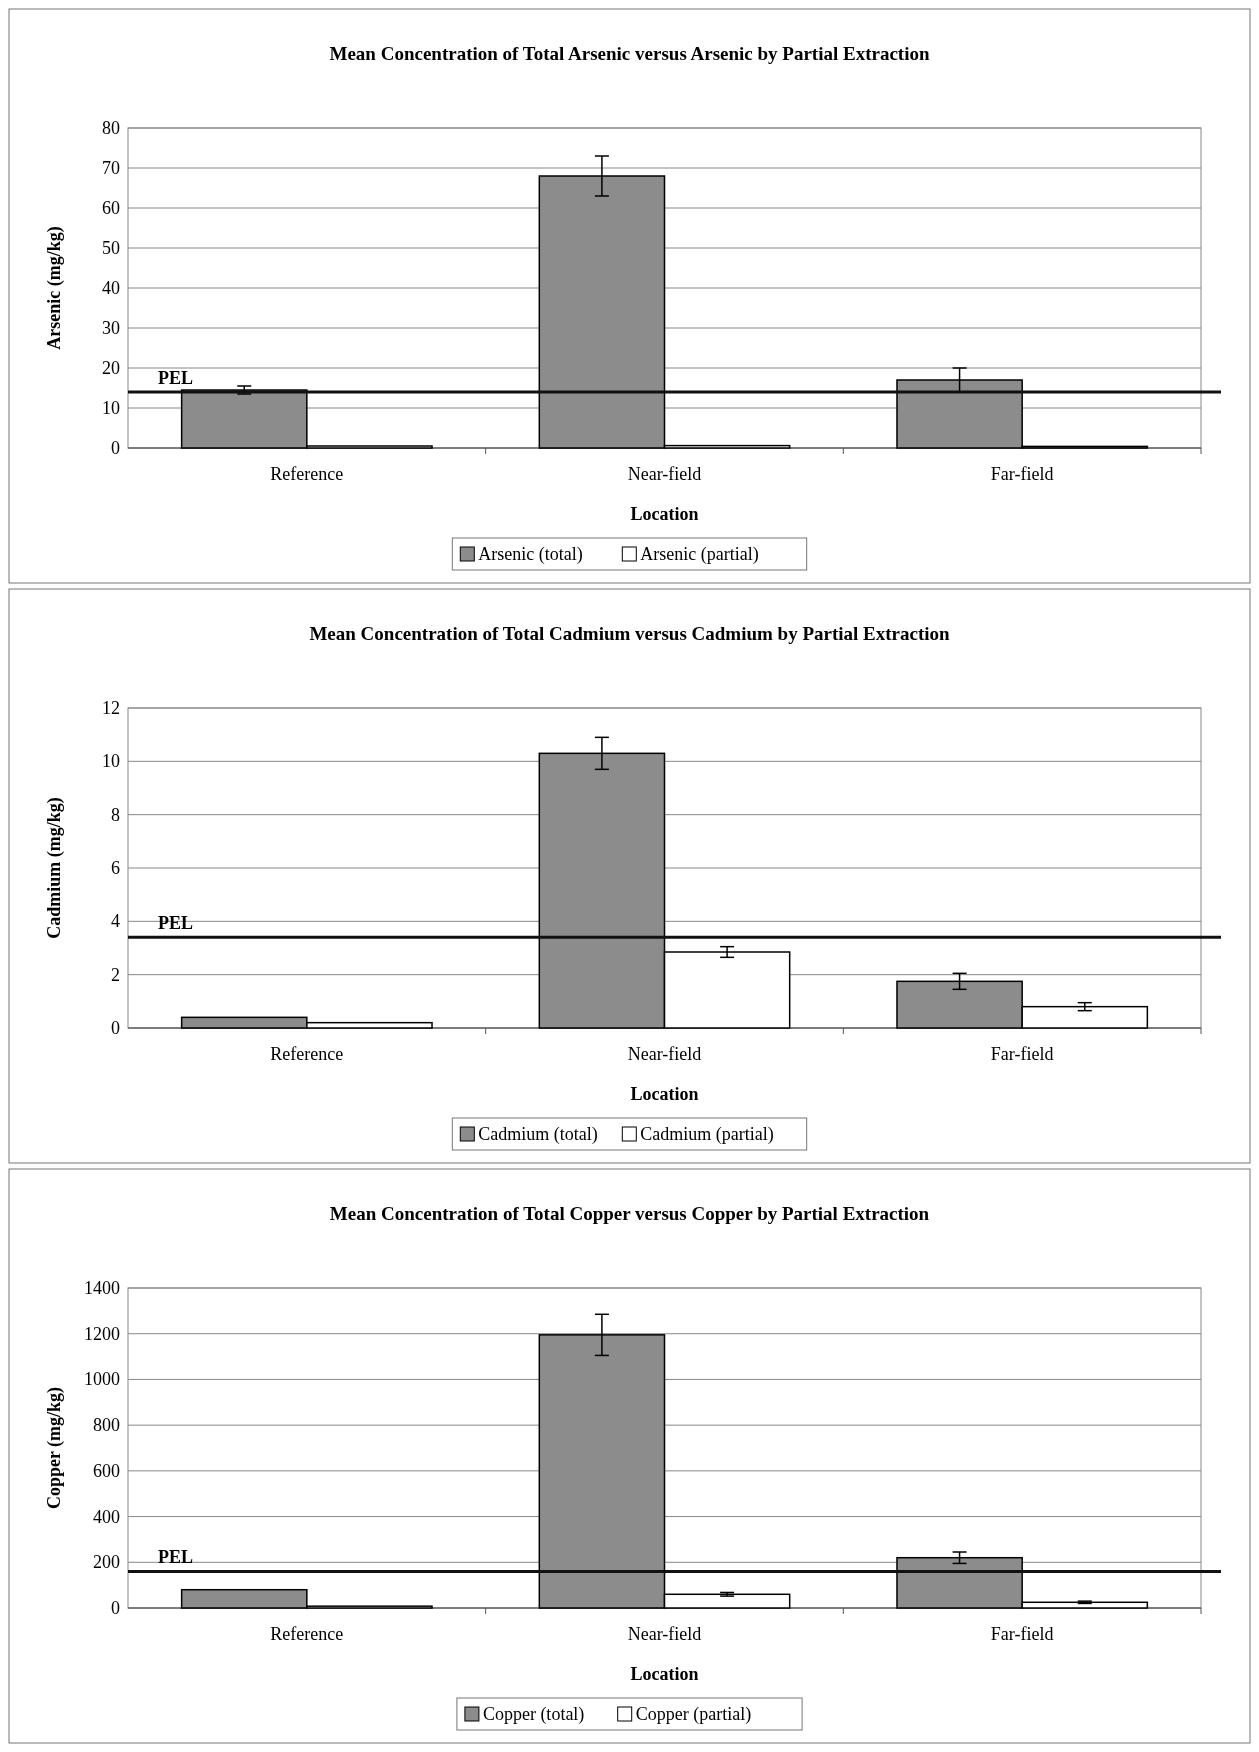 This screenshot has width=1259, height=1752. I want to click on legend-label: Cadmium (total), so click(538, 1134).